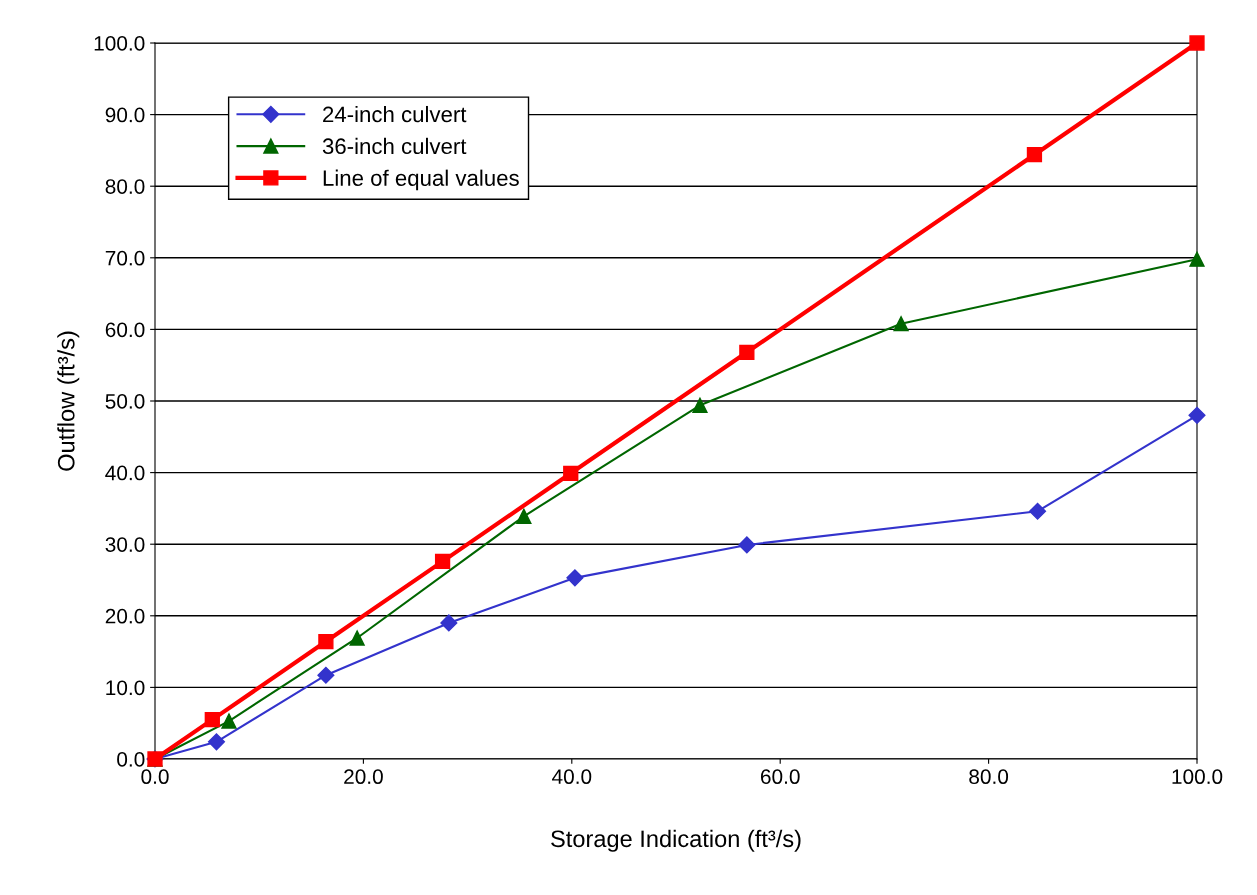 The height and width of the screenshot is (895, 1257). Describe the element at coordinates (125, 544) in the screenshot. I see `y-tick-label: 30.0` at that location.